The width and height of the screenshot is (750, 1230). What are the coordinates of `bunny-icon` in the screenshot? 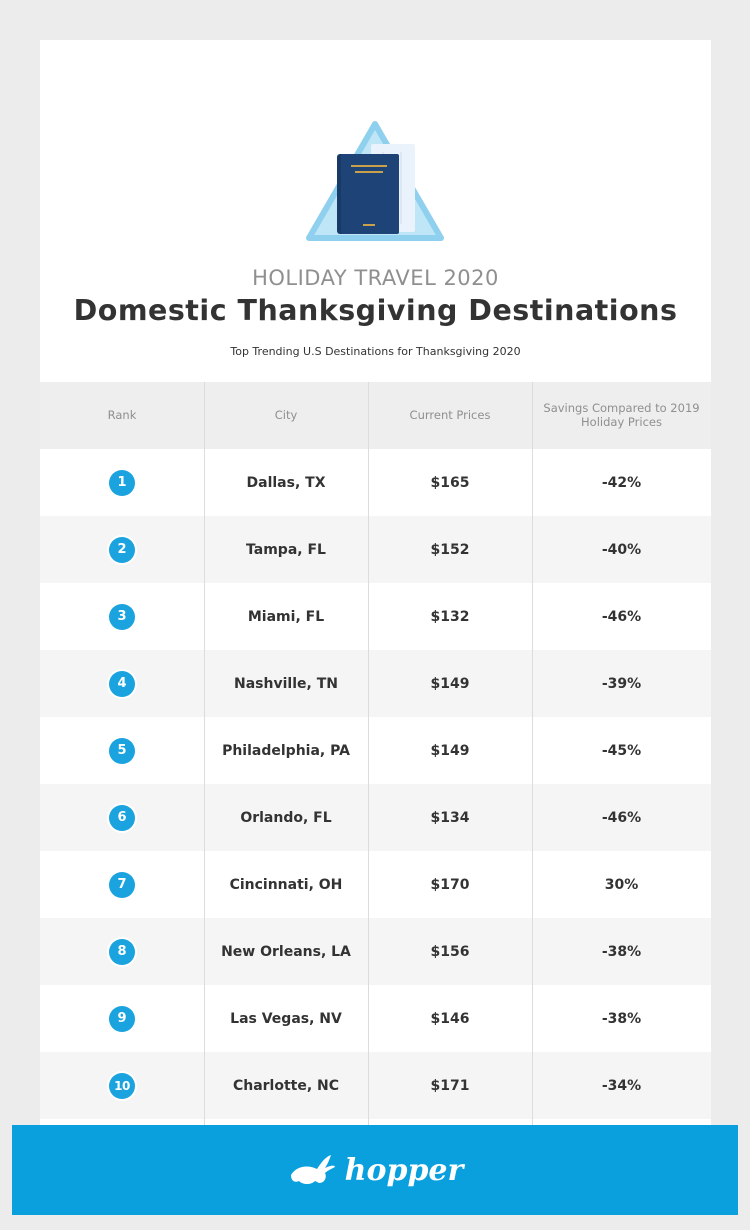 It's located at (312, 1169).